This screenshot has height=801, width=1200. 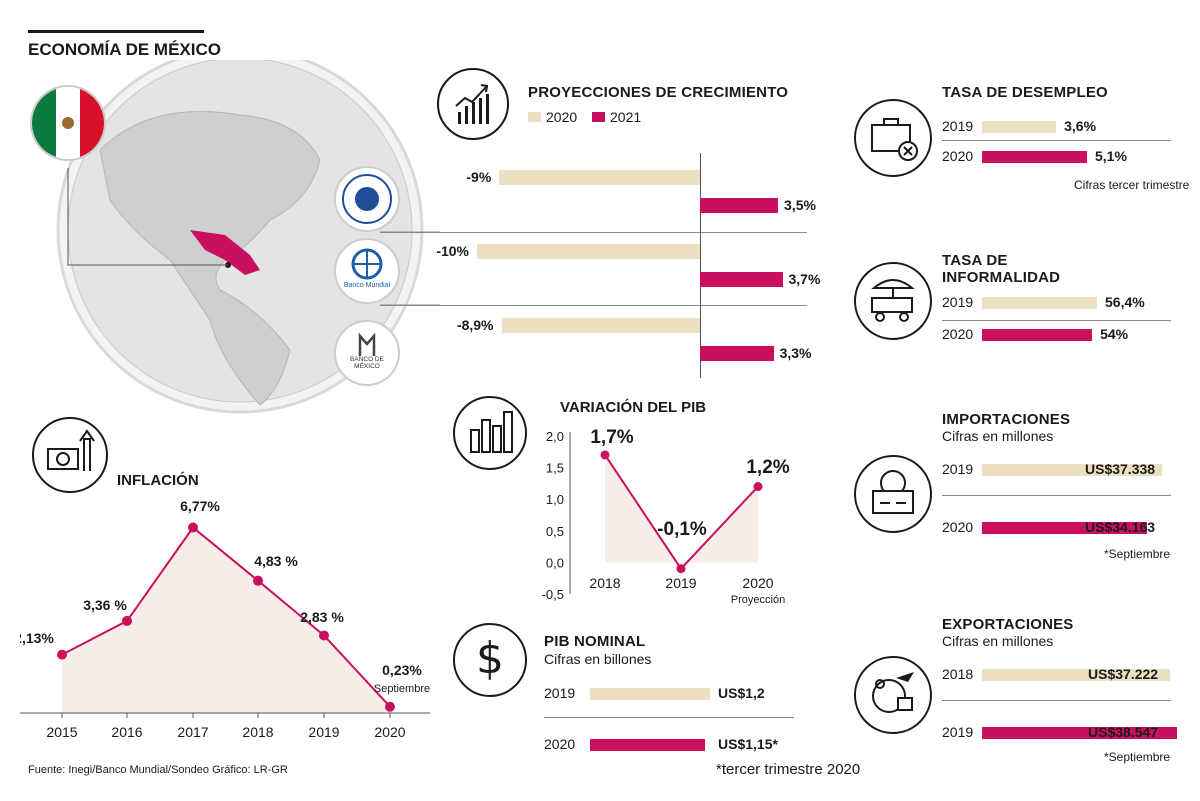 I want to click on imports-value-0: US$37.338, so click(x=1120, y=469).